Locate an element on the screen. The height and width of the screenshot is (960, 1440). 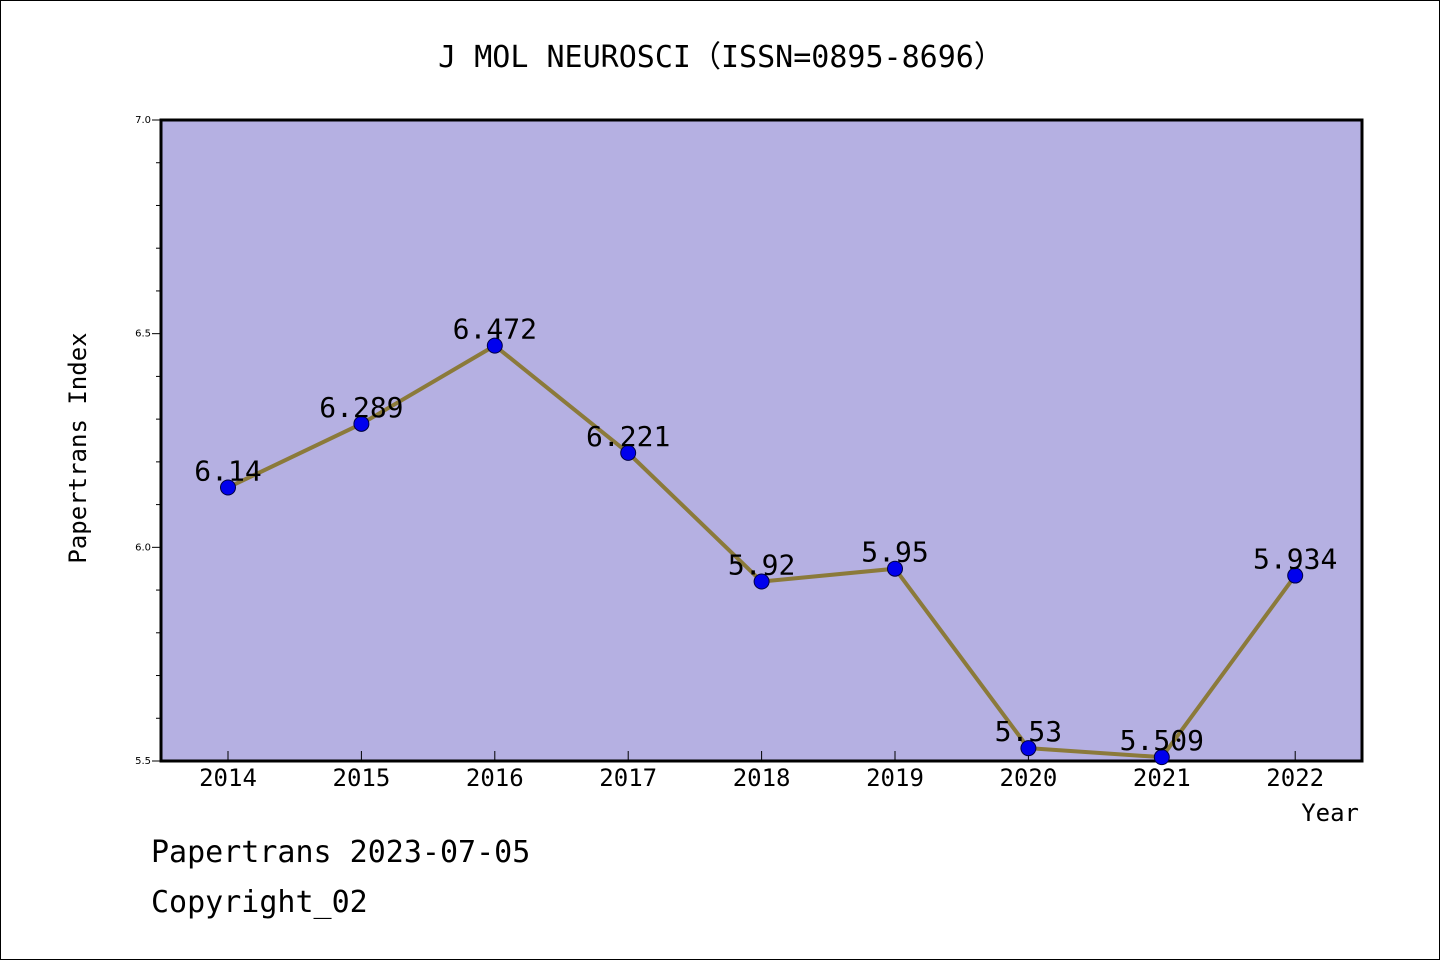
data-label: 6.14 is located at coordinates (227, 471).